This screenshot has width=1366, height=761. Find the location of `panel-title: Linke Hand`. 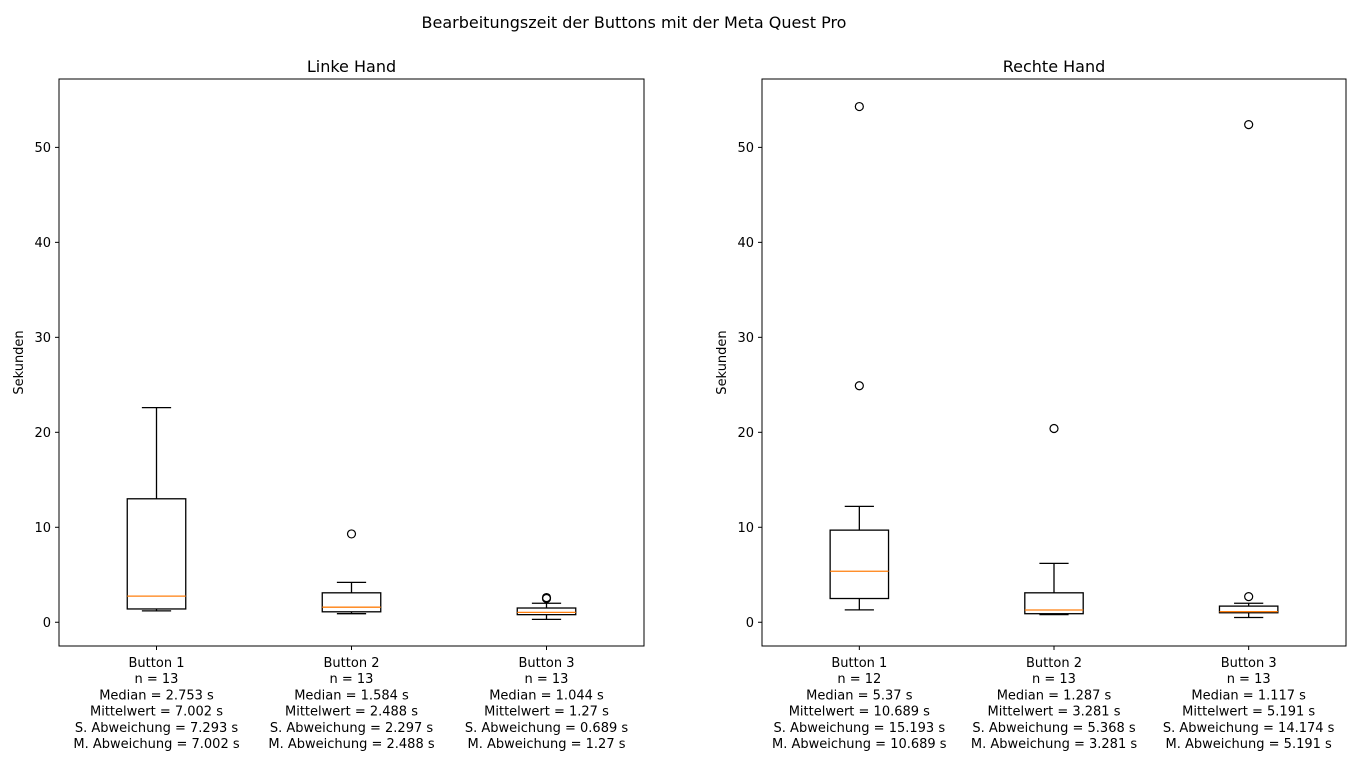

panel-title: Linke Hand is located at coordinates (351, 66).